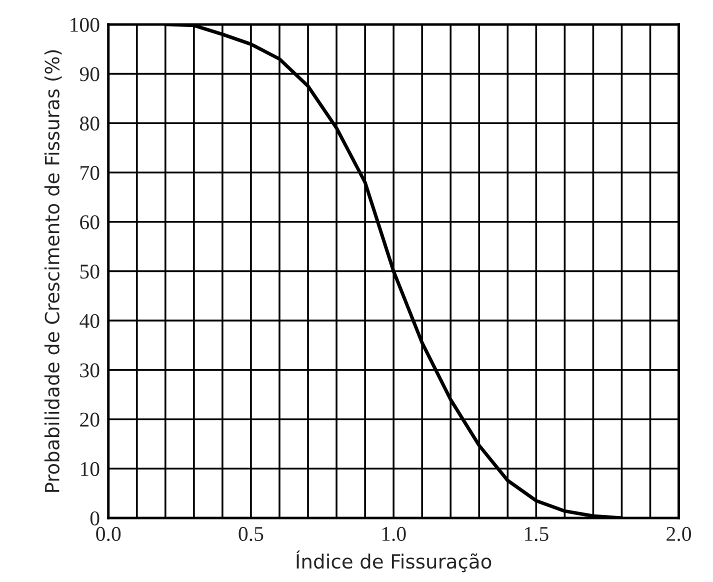 This screenshot has height=582, width=713. I want to click on y-tick-label: 80, so click(90, 123).